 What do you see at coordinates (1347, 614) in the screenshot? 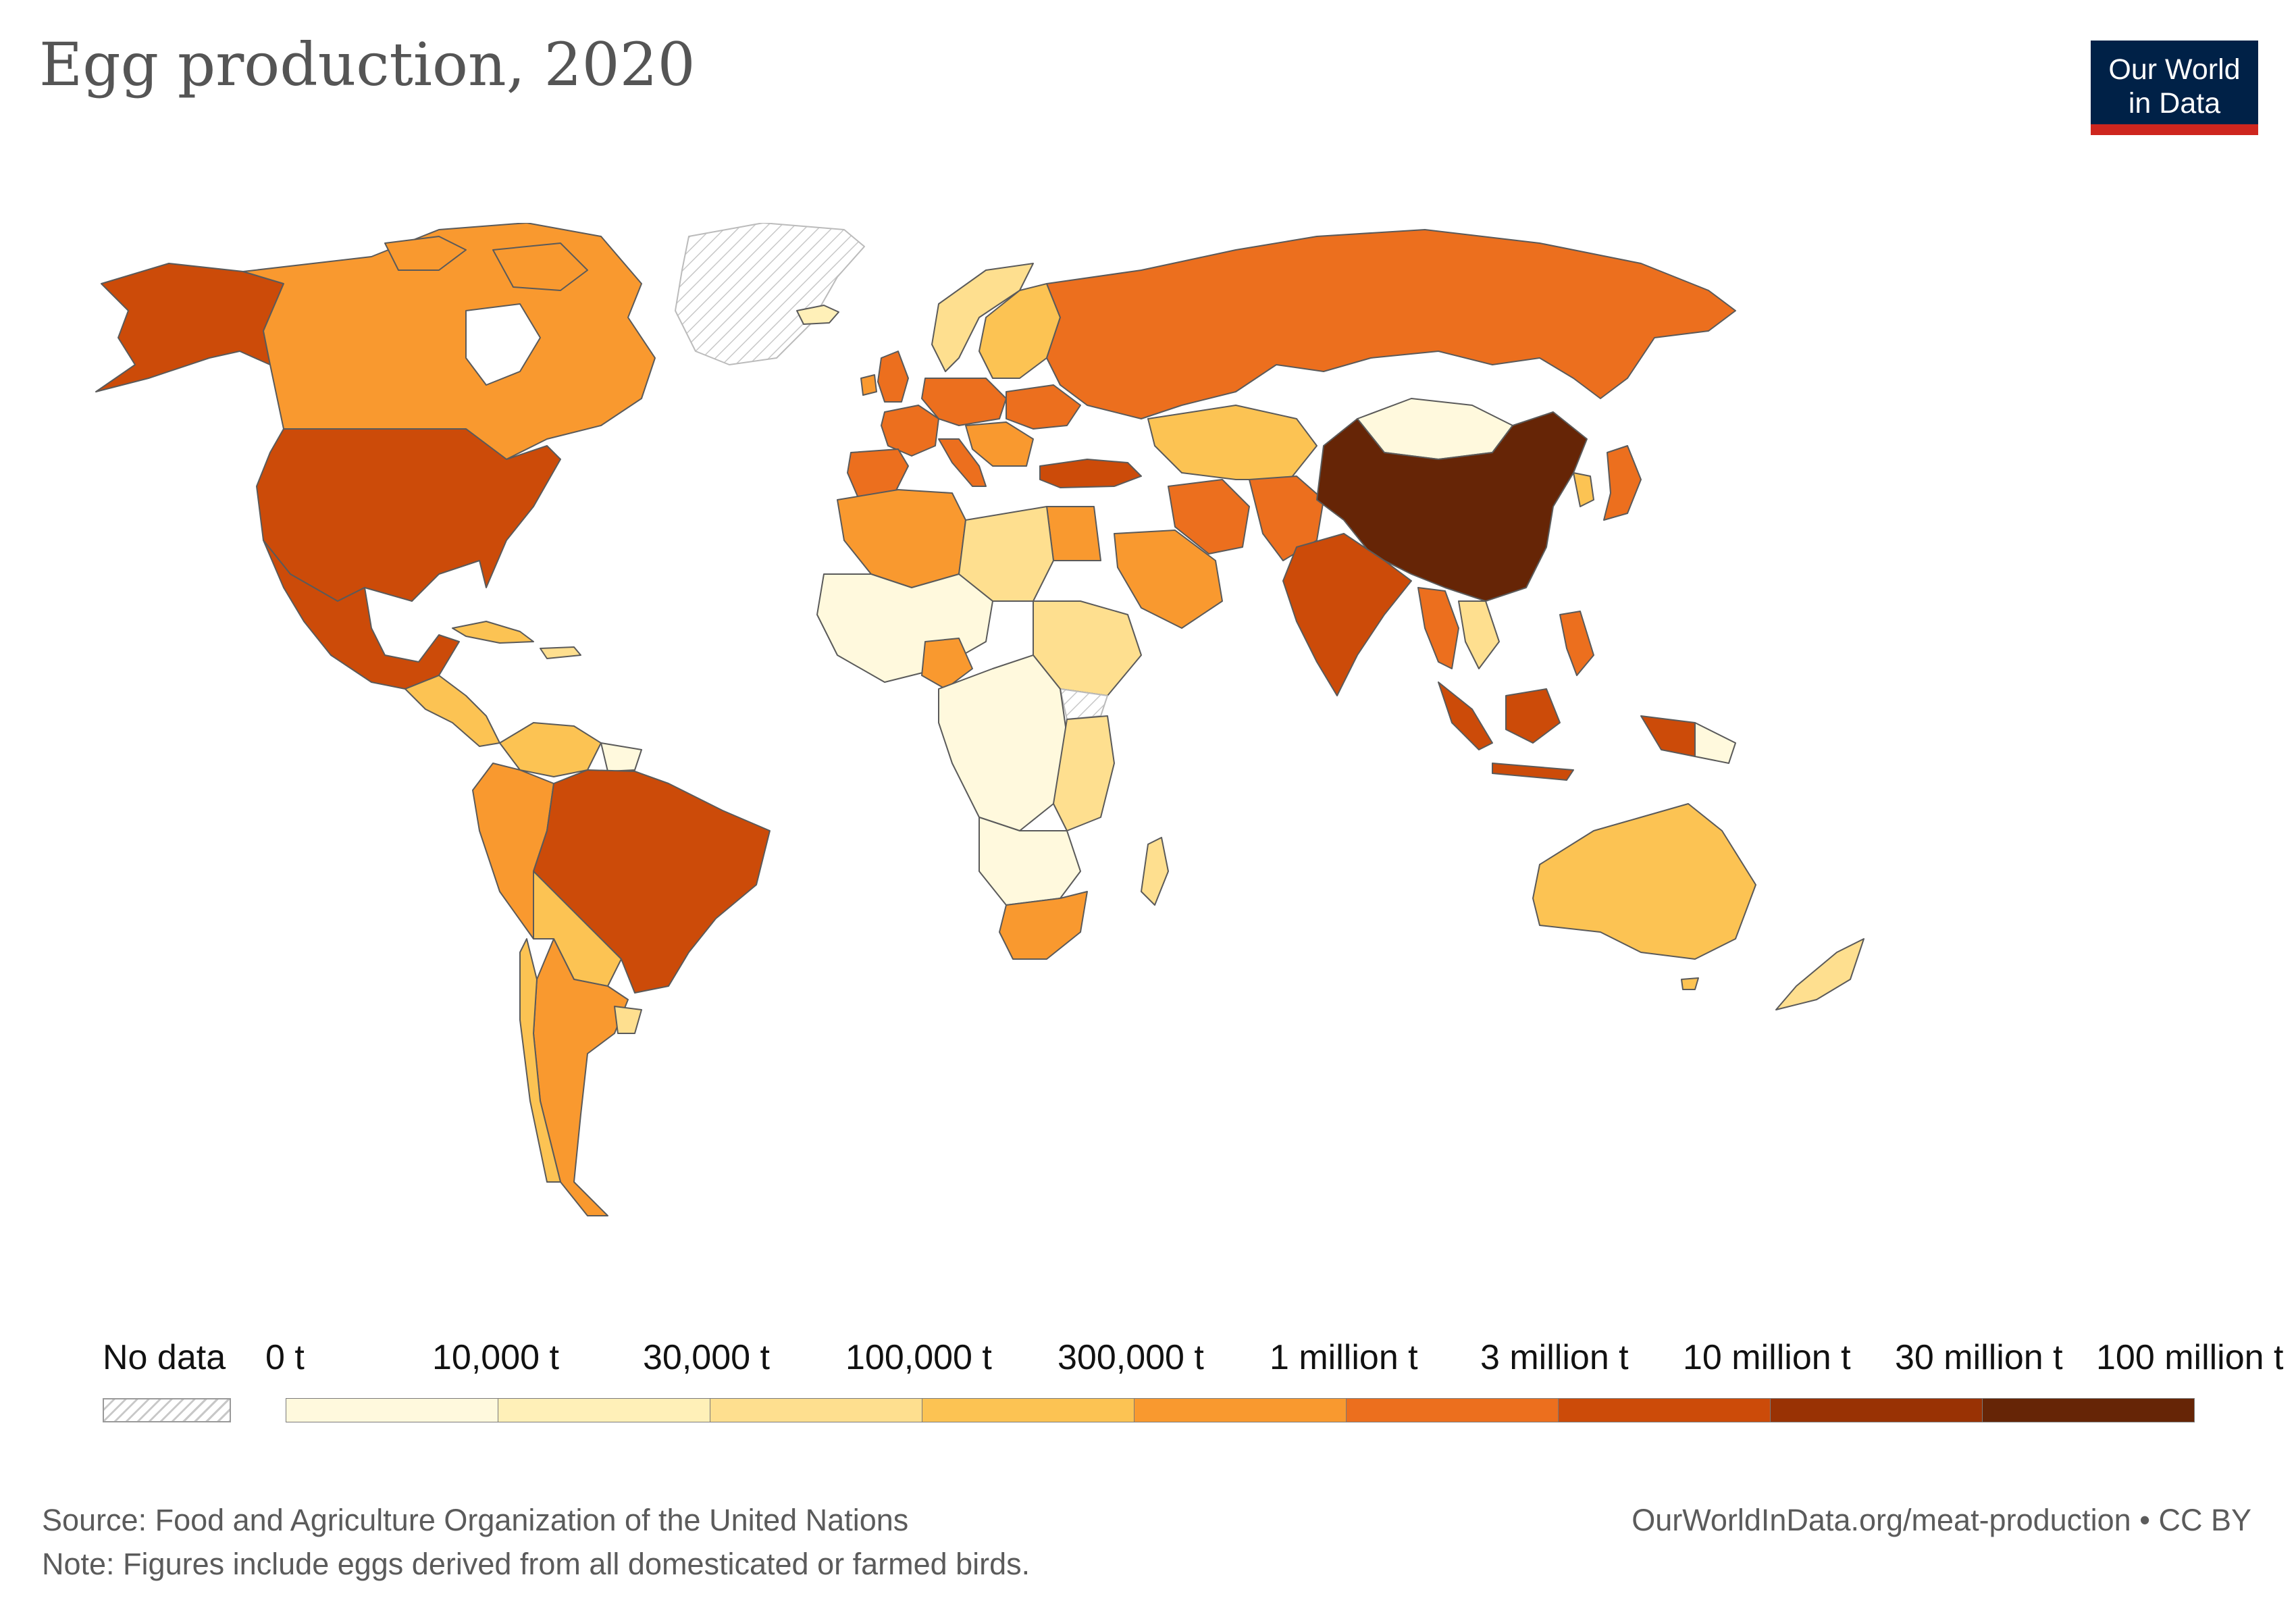
I see `country-india` at bounding box center [1347, 614].